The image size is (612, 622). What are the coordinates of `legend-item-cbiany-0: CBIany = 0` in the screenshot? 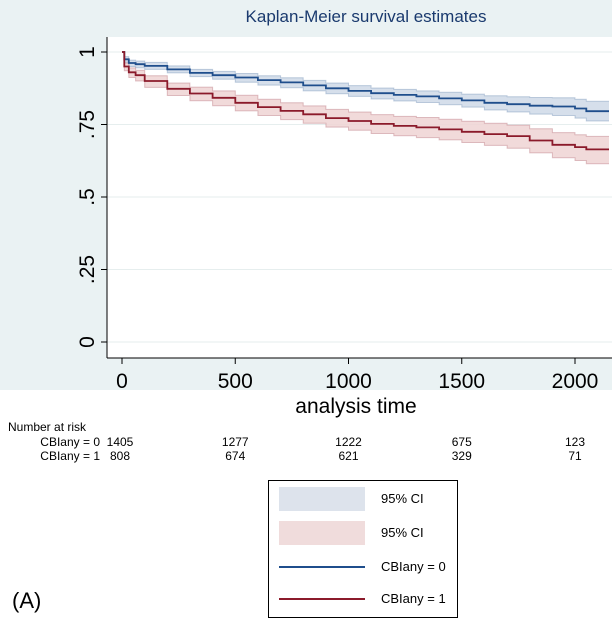 It's located at (363, 567).